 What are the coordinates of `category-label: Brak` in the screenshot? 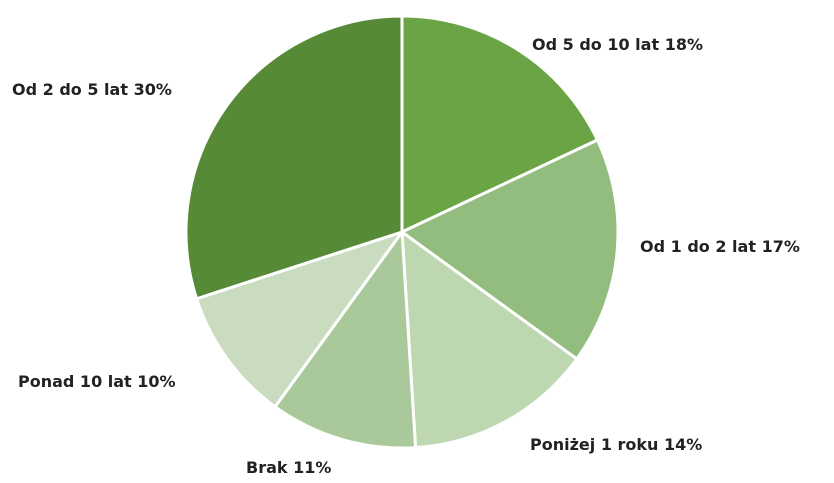 It's located at (267, 467).